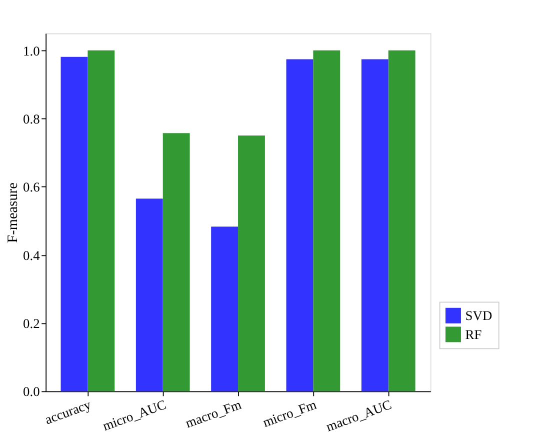  What do you see at coordinates (478, 316) in the screenshot?
I see `legend-label: SVD` at bounding box center [478, 316].